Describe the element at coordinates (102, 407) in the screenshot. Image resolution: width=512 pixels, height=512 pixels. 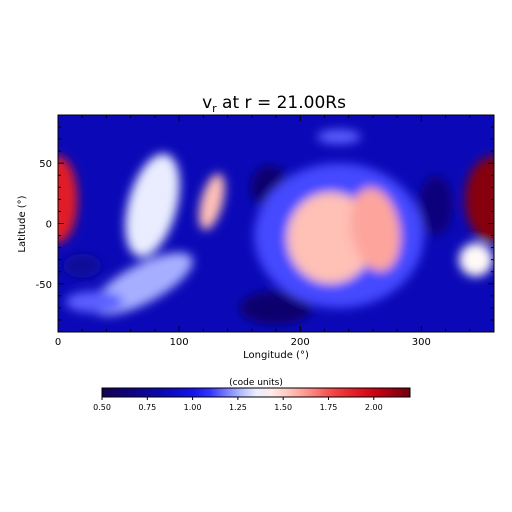
I see `colorbar-tick-label: 0.50` at that location.